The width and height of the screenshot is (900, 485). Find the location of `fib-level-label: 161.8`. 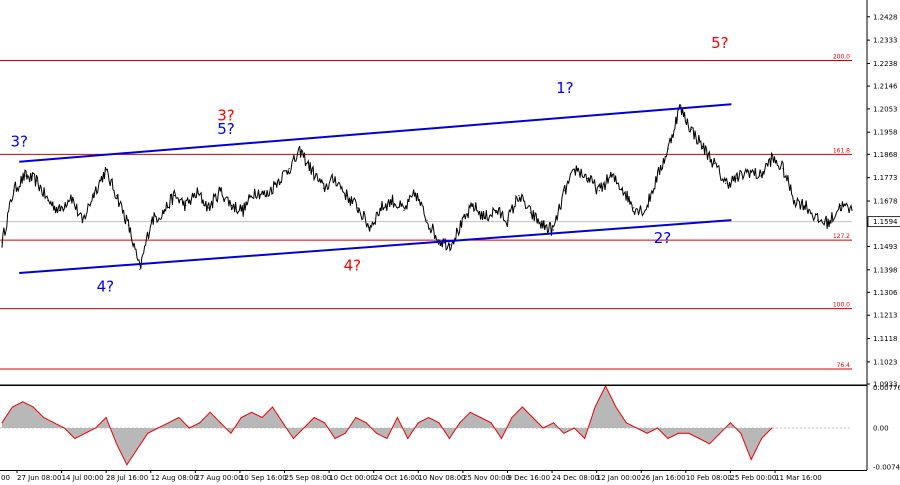

fib-level-label: 161.8 is located at coordinates (841, 150).